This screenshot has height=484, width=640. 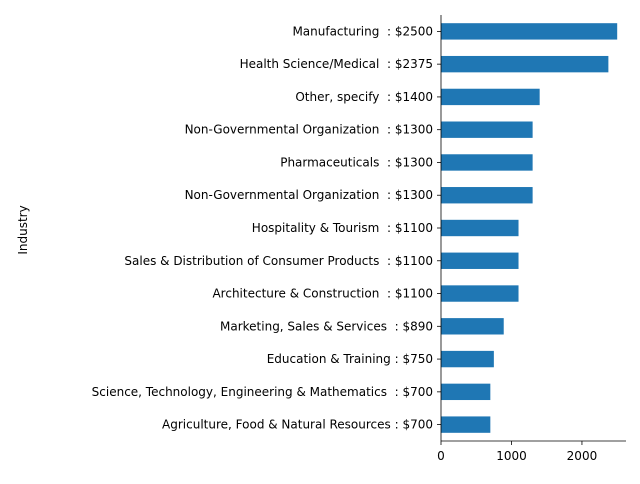 I want to click on x-tick-label: 2000, so click(x=582, y=456).